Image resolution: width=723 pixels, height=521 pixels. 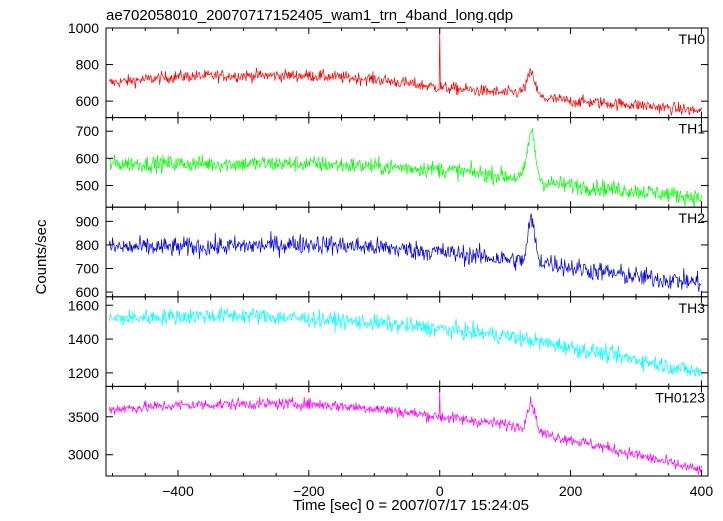 What do you see at coordinates (83, 417) in the screenshot?
I see `y-tick-label: 3500` at bounding box center [83, 417].